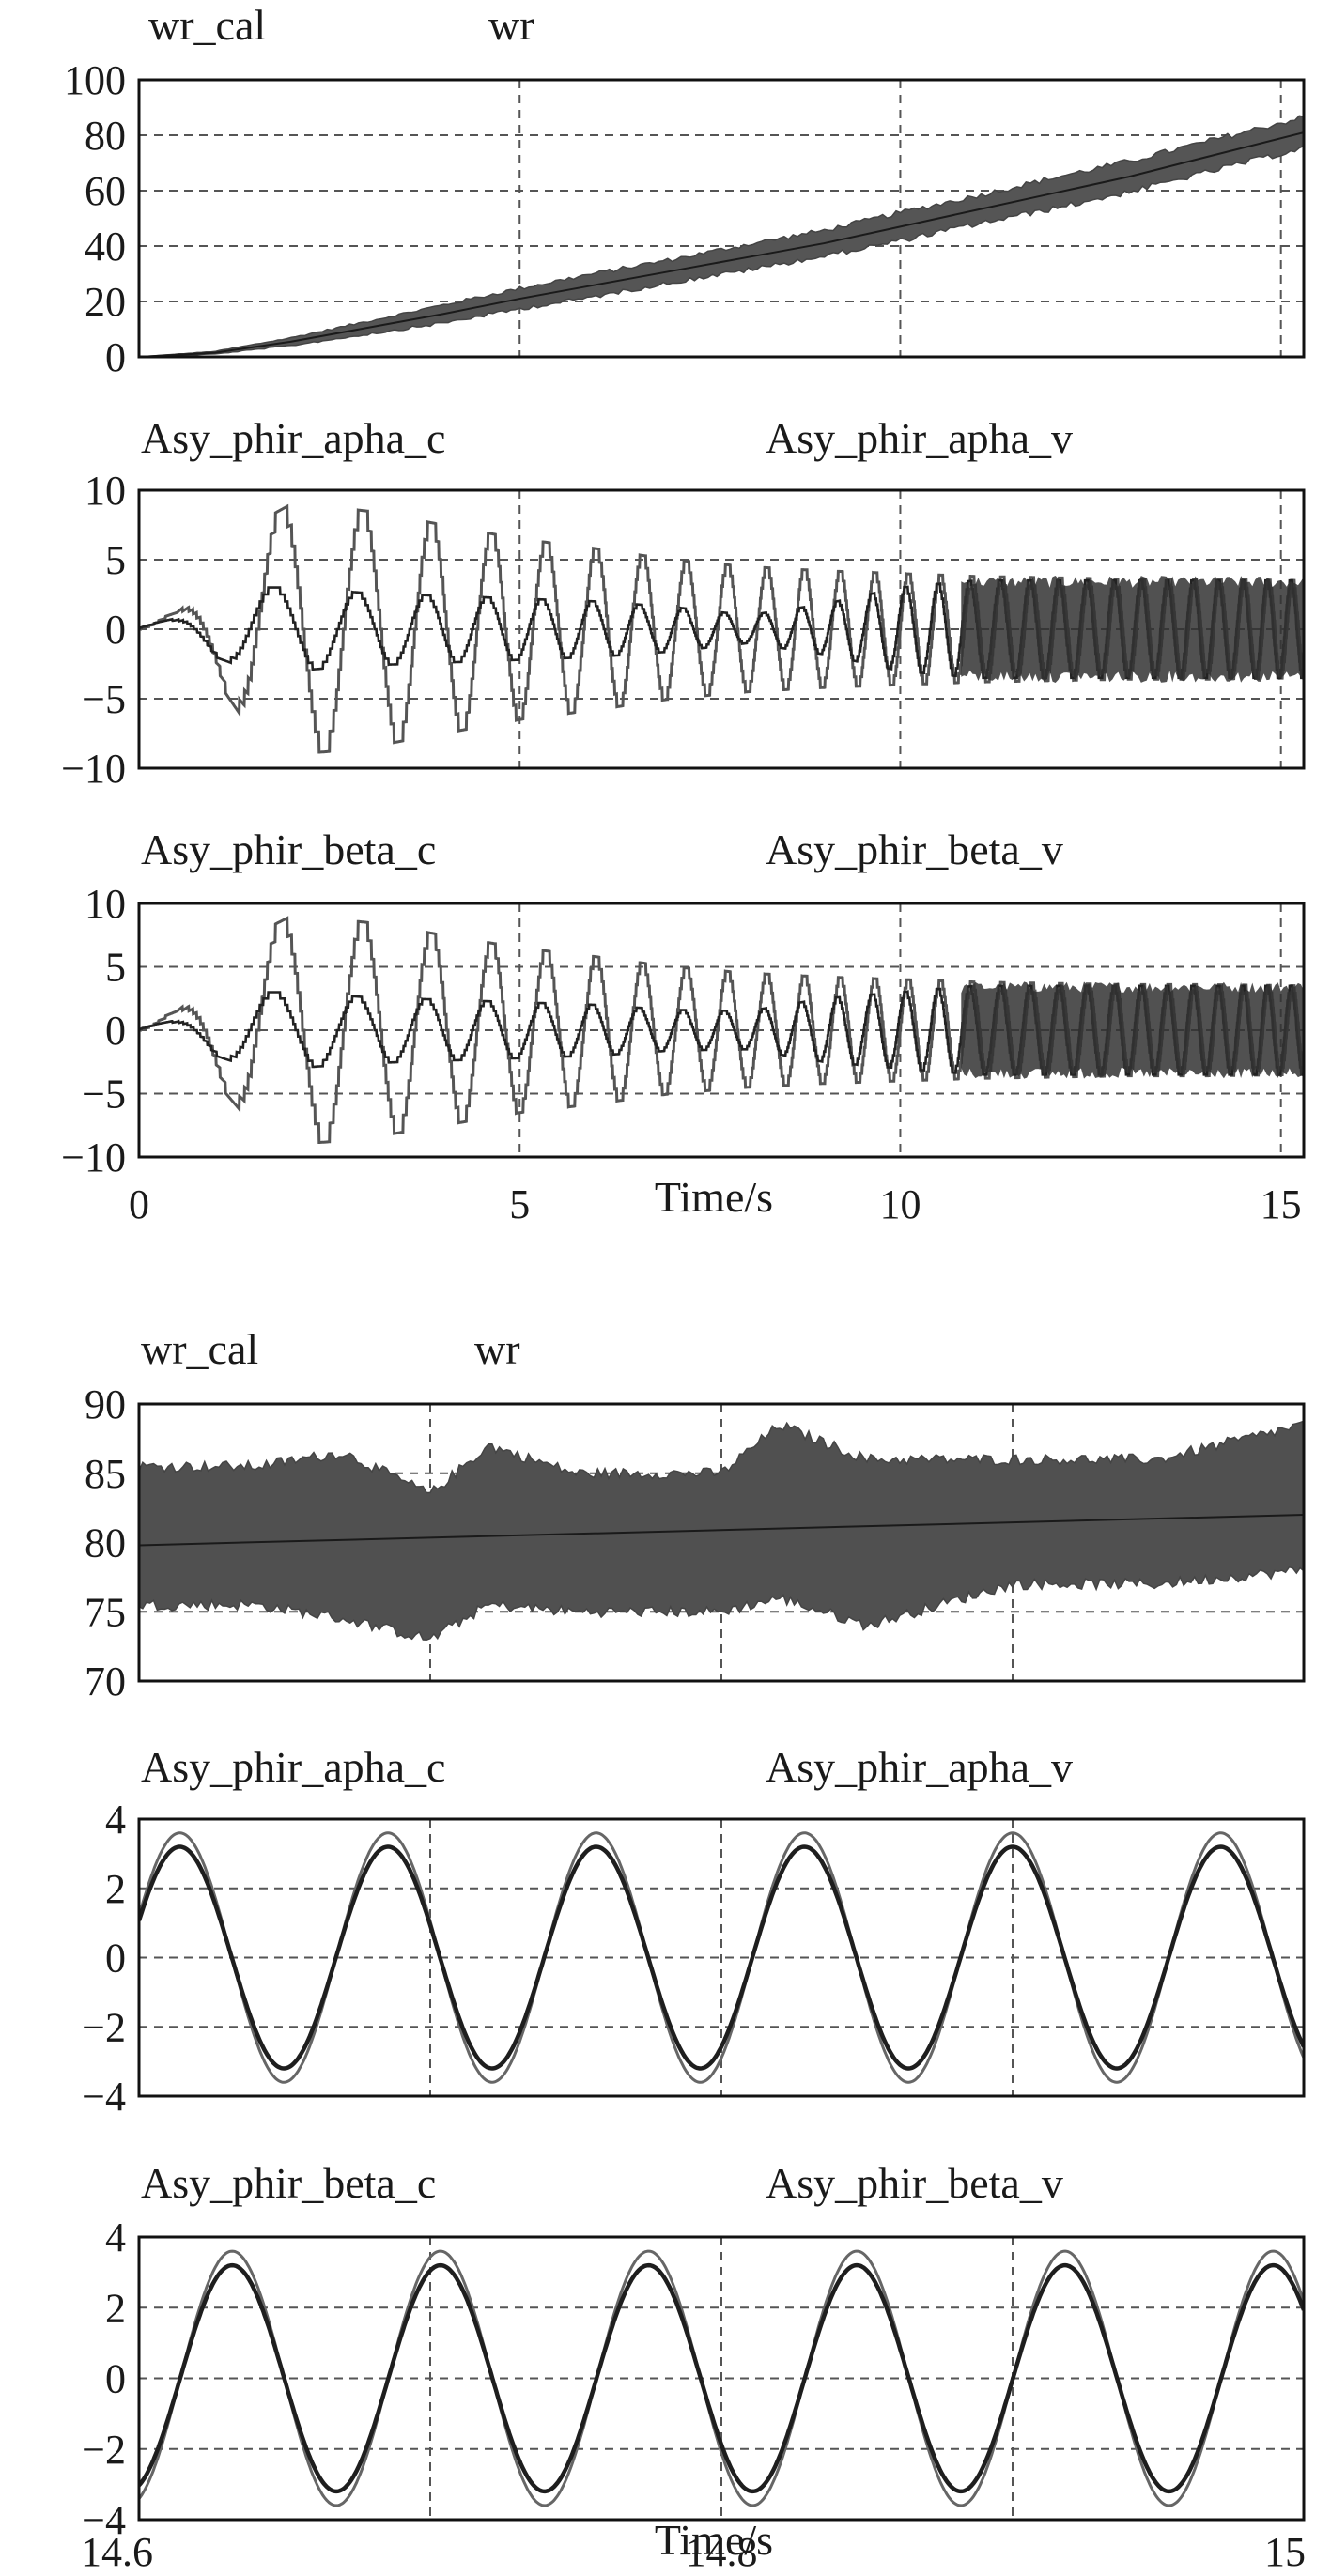 The height and width of the screenshot is (2576, 1331). What do you see at coordinates (900, 1204) in the screenshot?
I see `x-tick-label: 10` at bounding box center [900, 1204].